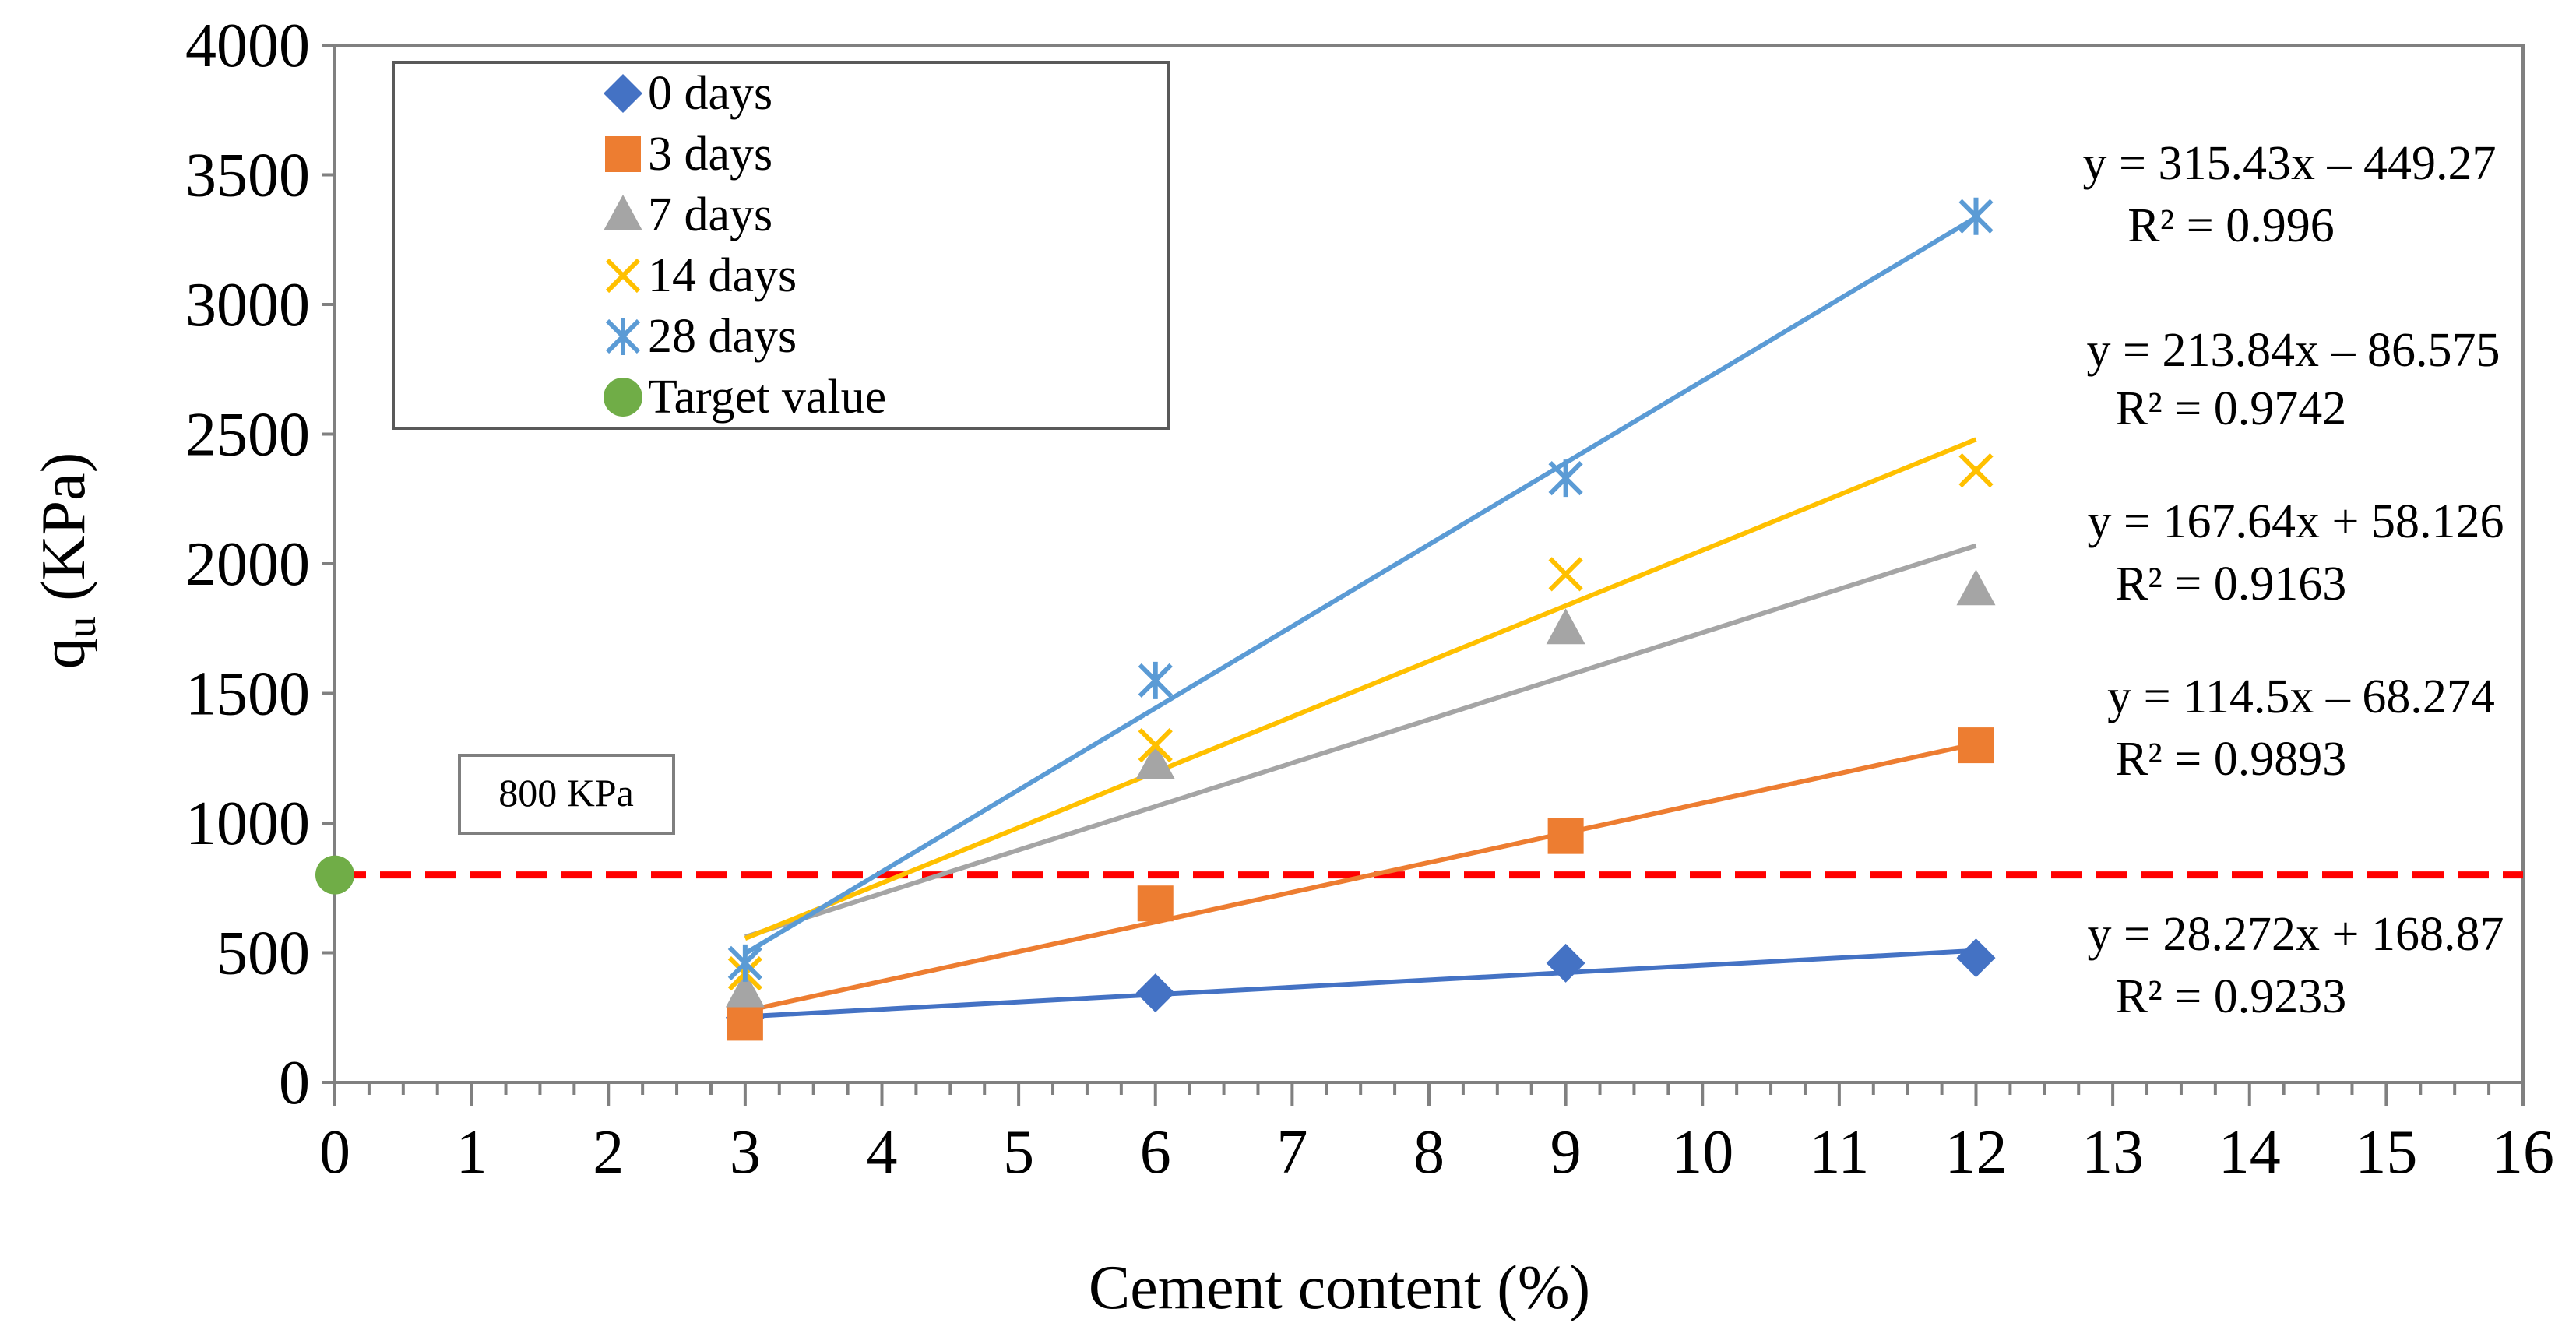  What do you see at coordinates (64, 534) in the screenshot?
I see `y-axis-title-unit: (KPa)` at bounding box center [64, 534].